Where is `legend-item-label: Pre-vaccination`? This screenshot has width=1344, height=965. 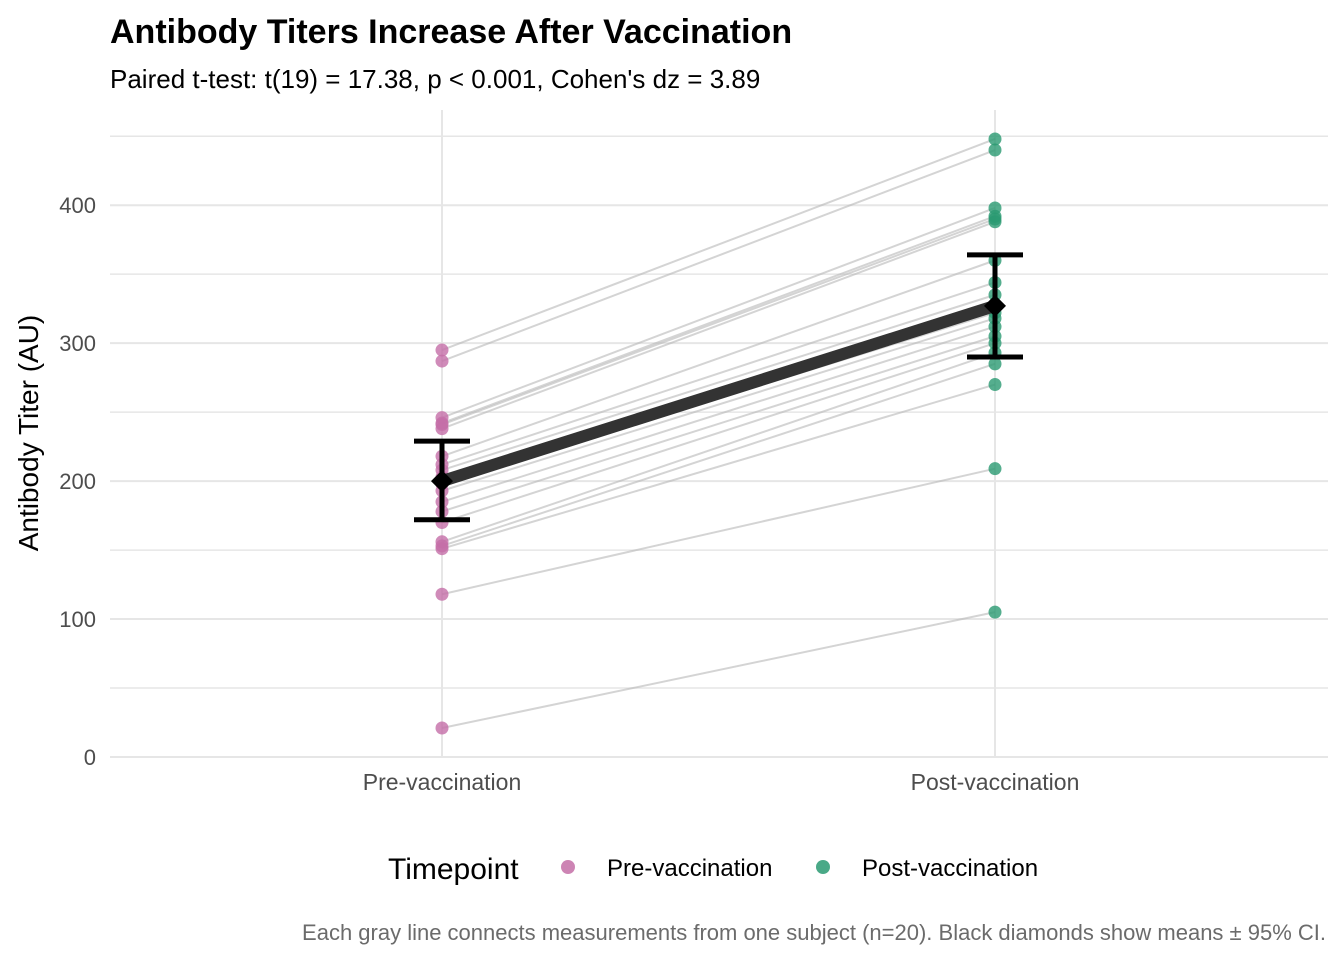 legend-item-label: Pre-vaccination is located at coordinates (689, 868).